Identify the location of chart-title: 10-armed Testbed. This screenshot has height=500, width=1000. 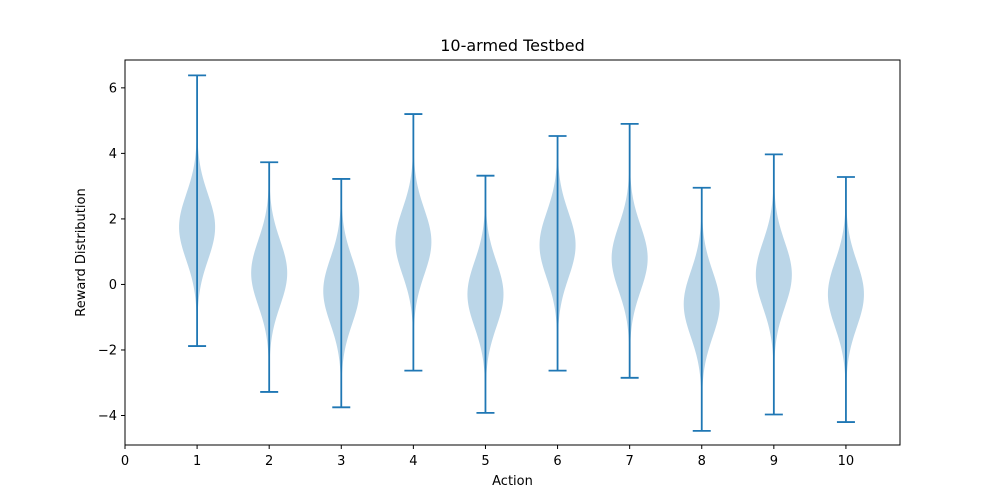
(512, 45).